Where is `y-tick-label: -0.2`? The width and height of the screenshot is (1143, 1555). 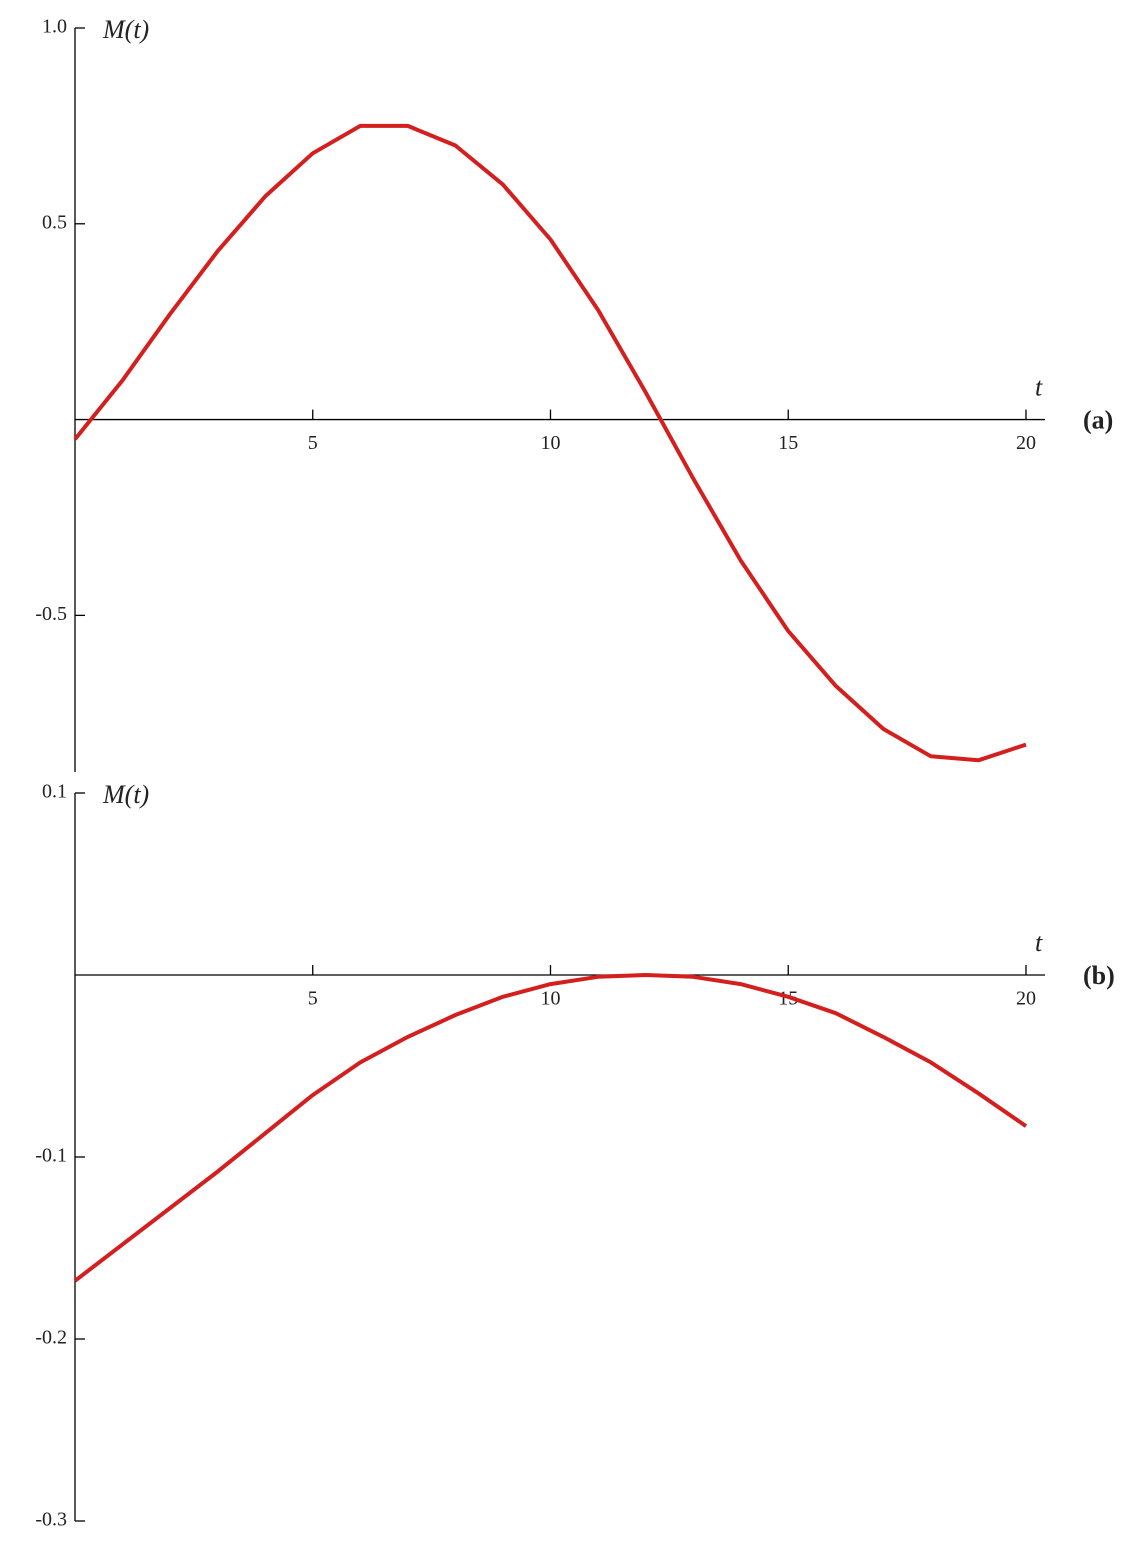 y-tick-label: -0.2 is located at coordinates (51, 1338).